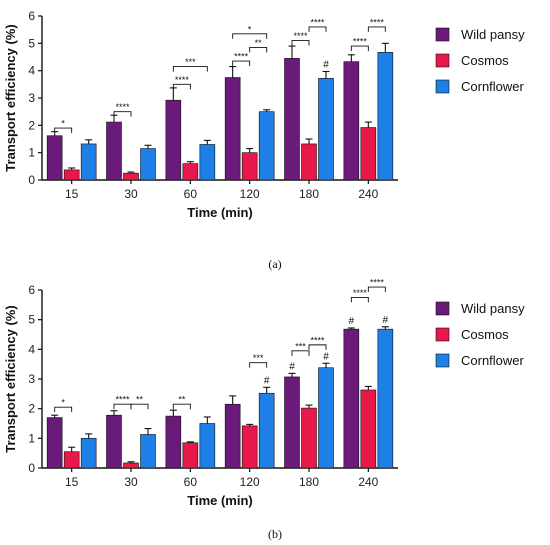  What do you see at coordinates (31, 180) in the screenshot?
I see `y-tick-label: 0` at bounding box center [31, 180].